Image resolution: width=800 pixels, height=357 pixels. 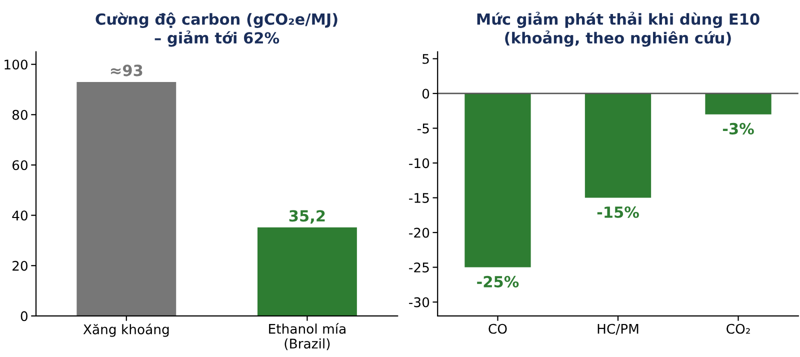 What do you see at coordinates (498, 282) in the screenshot?
I see `data-label: -25%` at bounding box center [498, 282].